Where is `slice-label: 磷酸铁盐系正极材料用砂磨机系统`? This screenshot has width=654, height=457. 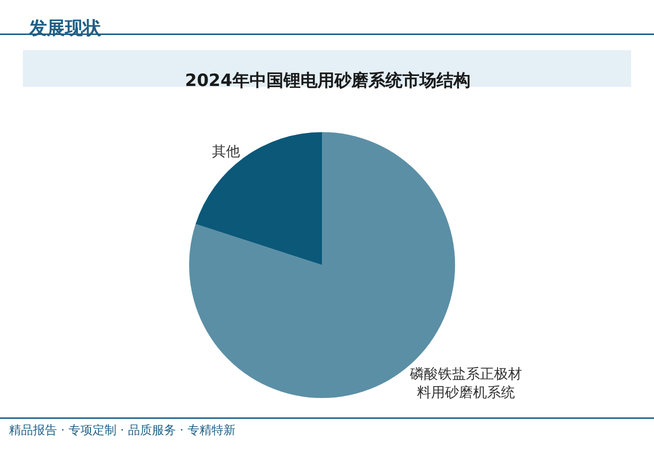
slice-label: 磷酸铁盐系正极材料用砂磨机系统 is located at coordinates (465, 383).